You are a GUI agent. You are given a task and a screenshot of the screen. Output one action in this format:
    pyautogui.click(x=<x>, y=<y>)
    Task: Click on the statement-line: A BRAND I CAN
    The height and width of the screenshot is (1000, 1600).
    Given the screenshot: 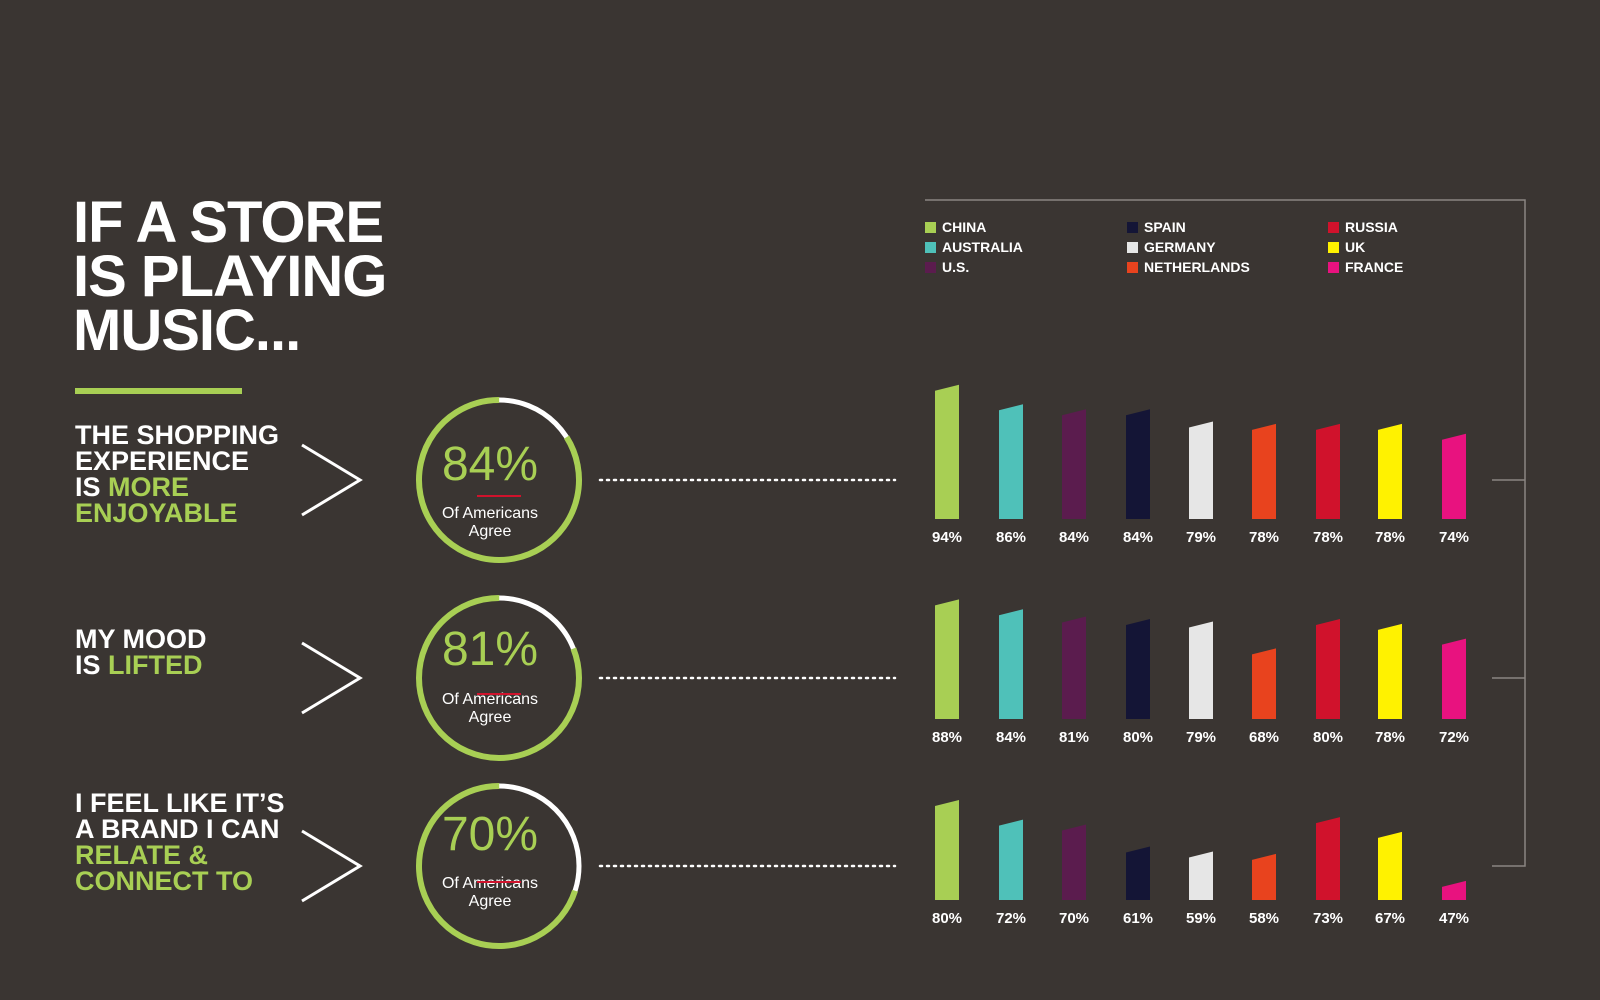 What is the action you would take?
    pyautogui.click(x=177, y=829)
    